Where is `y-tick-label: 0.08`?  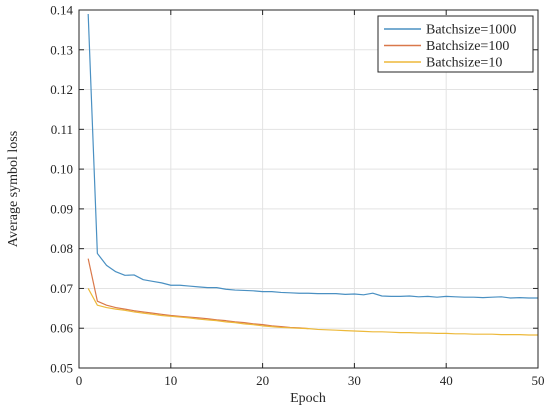
y-tick-label: 0.08 is located at coordinates (61, 248).